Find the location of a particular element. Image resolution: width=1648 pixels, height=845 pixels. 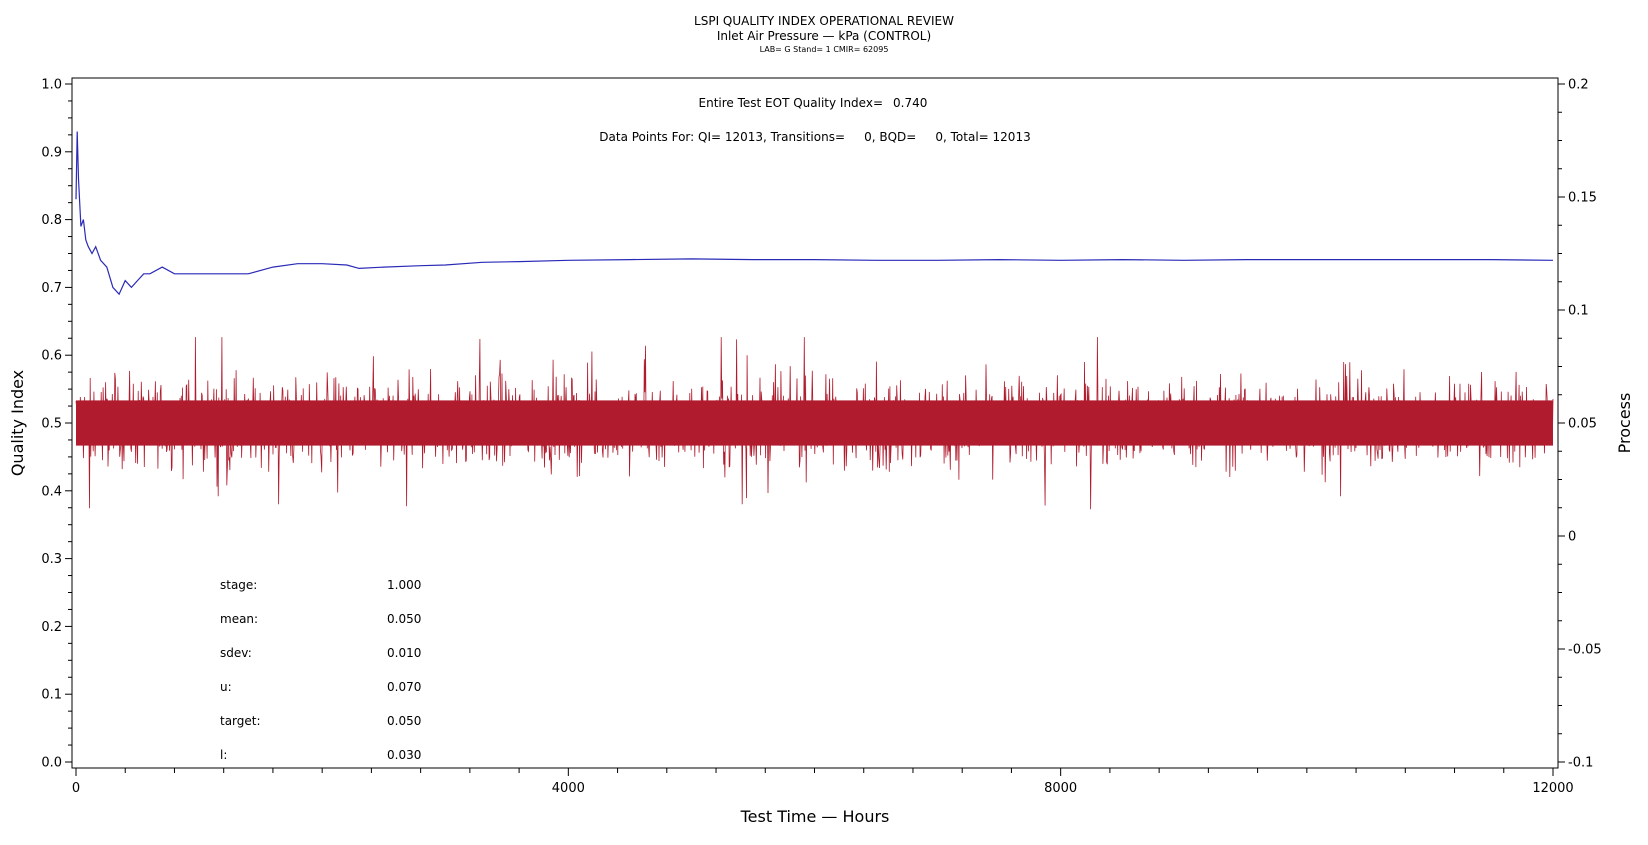

stat-label: l: is located at coordinates (223, 755).